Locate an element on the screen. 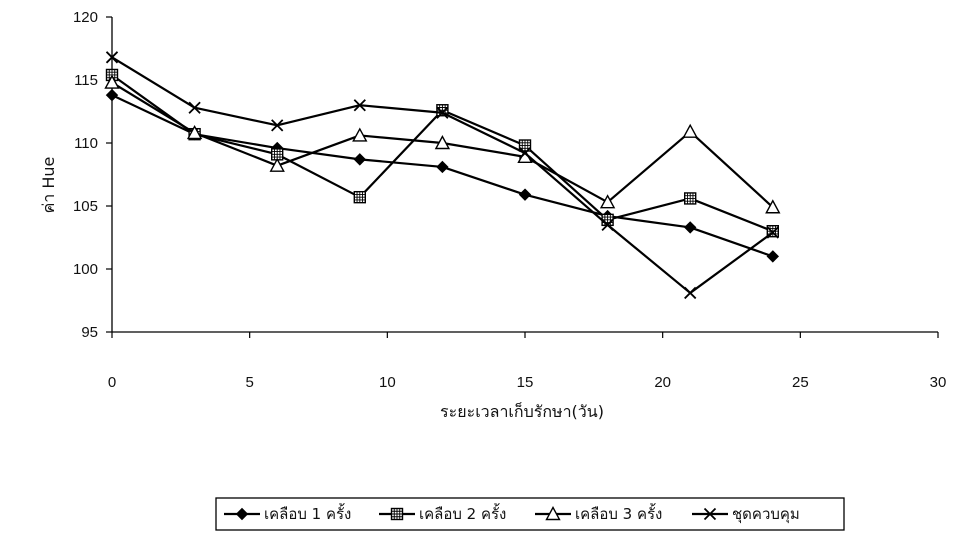 The height and width of the screenshot is (546, 954). y-tick-label: 110 is located at coordinates (86, 143).